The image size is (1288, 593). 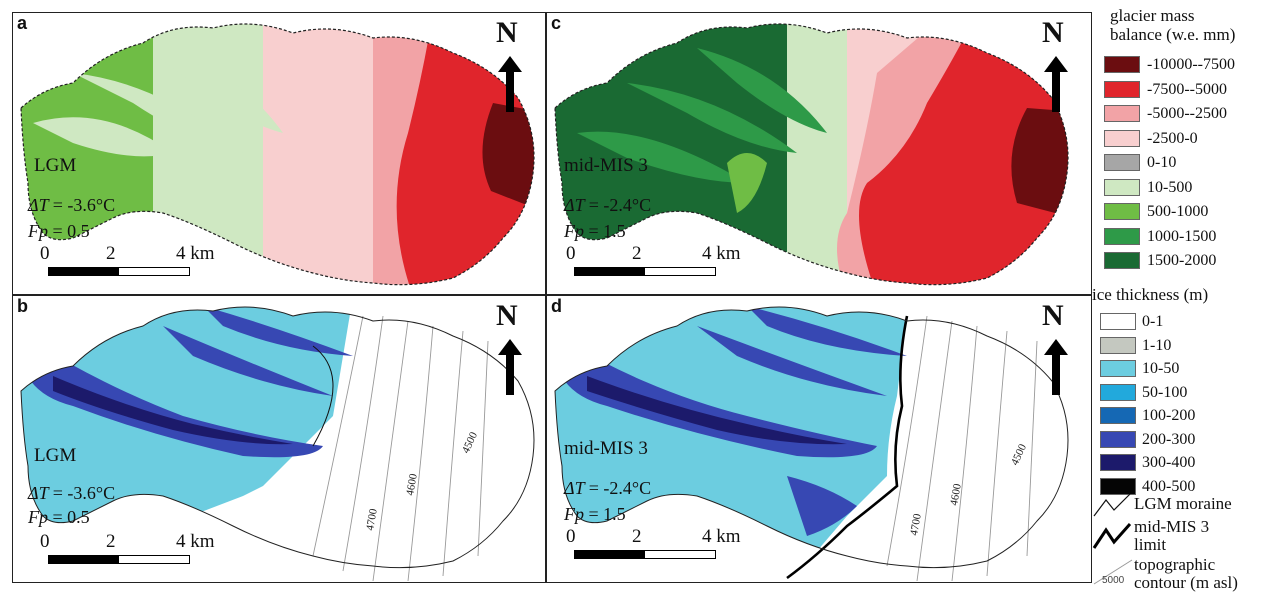 I want to click on legend-ice-label: 400-500, so click(x=1169, y=486).